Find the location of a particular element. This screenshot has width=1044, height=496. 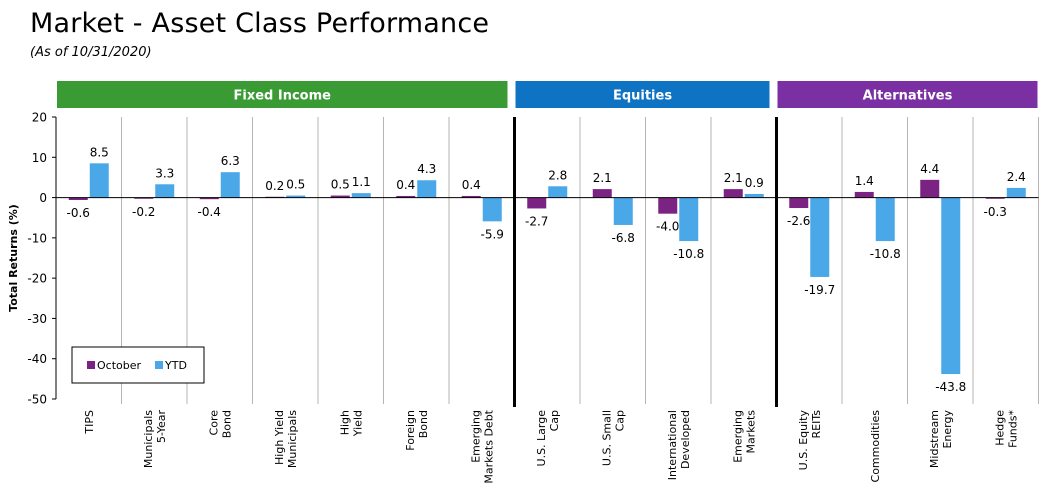

category-label-group: Commodities is located at coordinates (875, 446).